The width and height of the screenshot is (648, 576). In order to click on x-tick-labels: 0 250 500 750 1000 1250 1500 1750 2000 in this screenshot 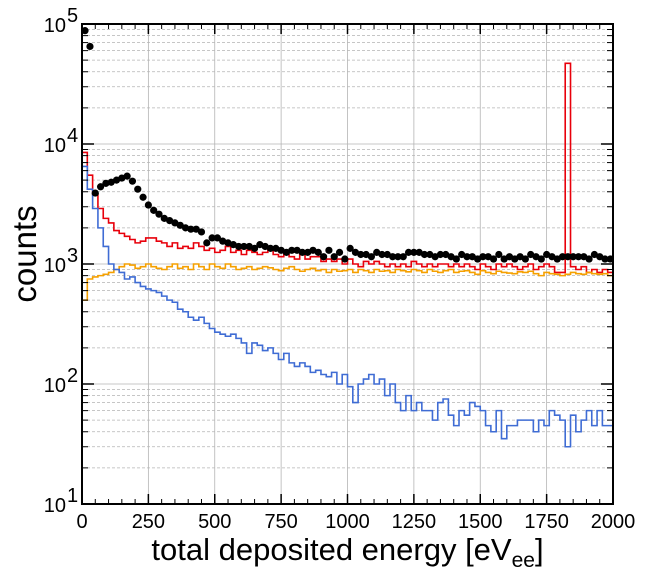, I will do `click(355, 522)`.